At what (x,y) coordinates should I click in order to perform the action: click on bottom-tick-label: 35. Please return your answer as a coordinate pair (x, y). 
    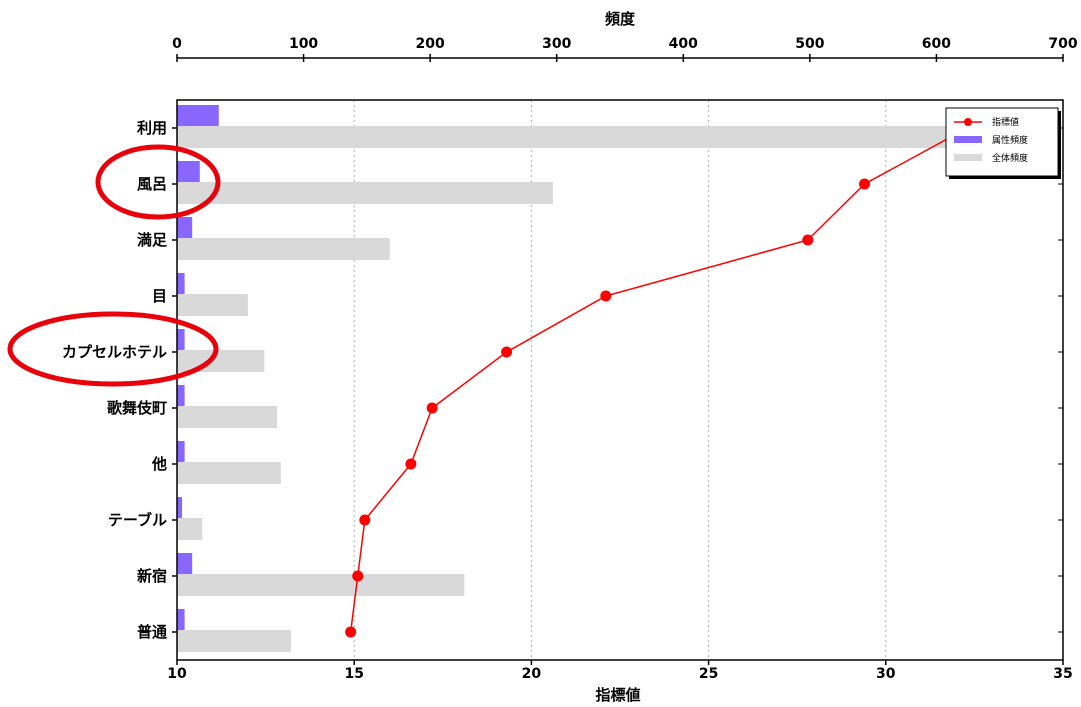
    Looking at the image, I should click on (1062, 674).